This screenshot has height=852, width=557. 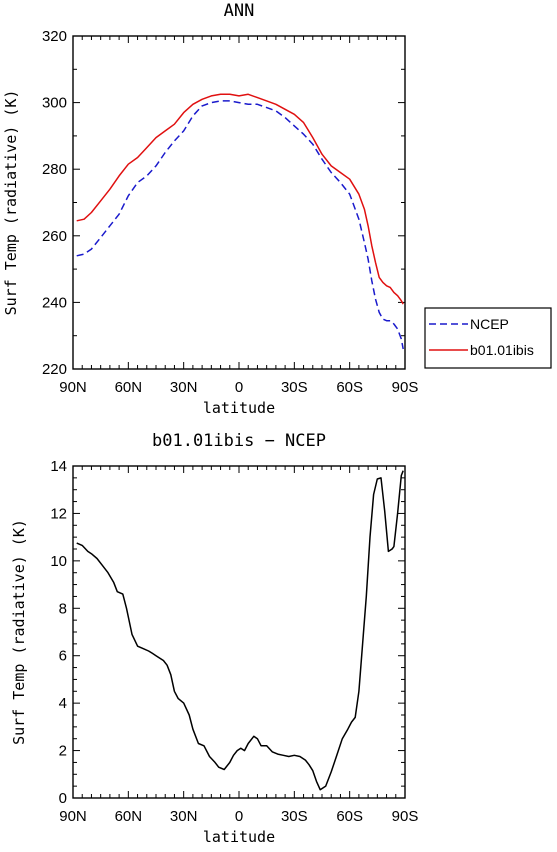 I want to click on y-tick-label: 2, so click(x=63, y=751).